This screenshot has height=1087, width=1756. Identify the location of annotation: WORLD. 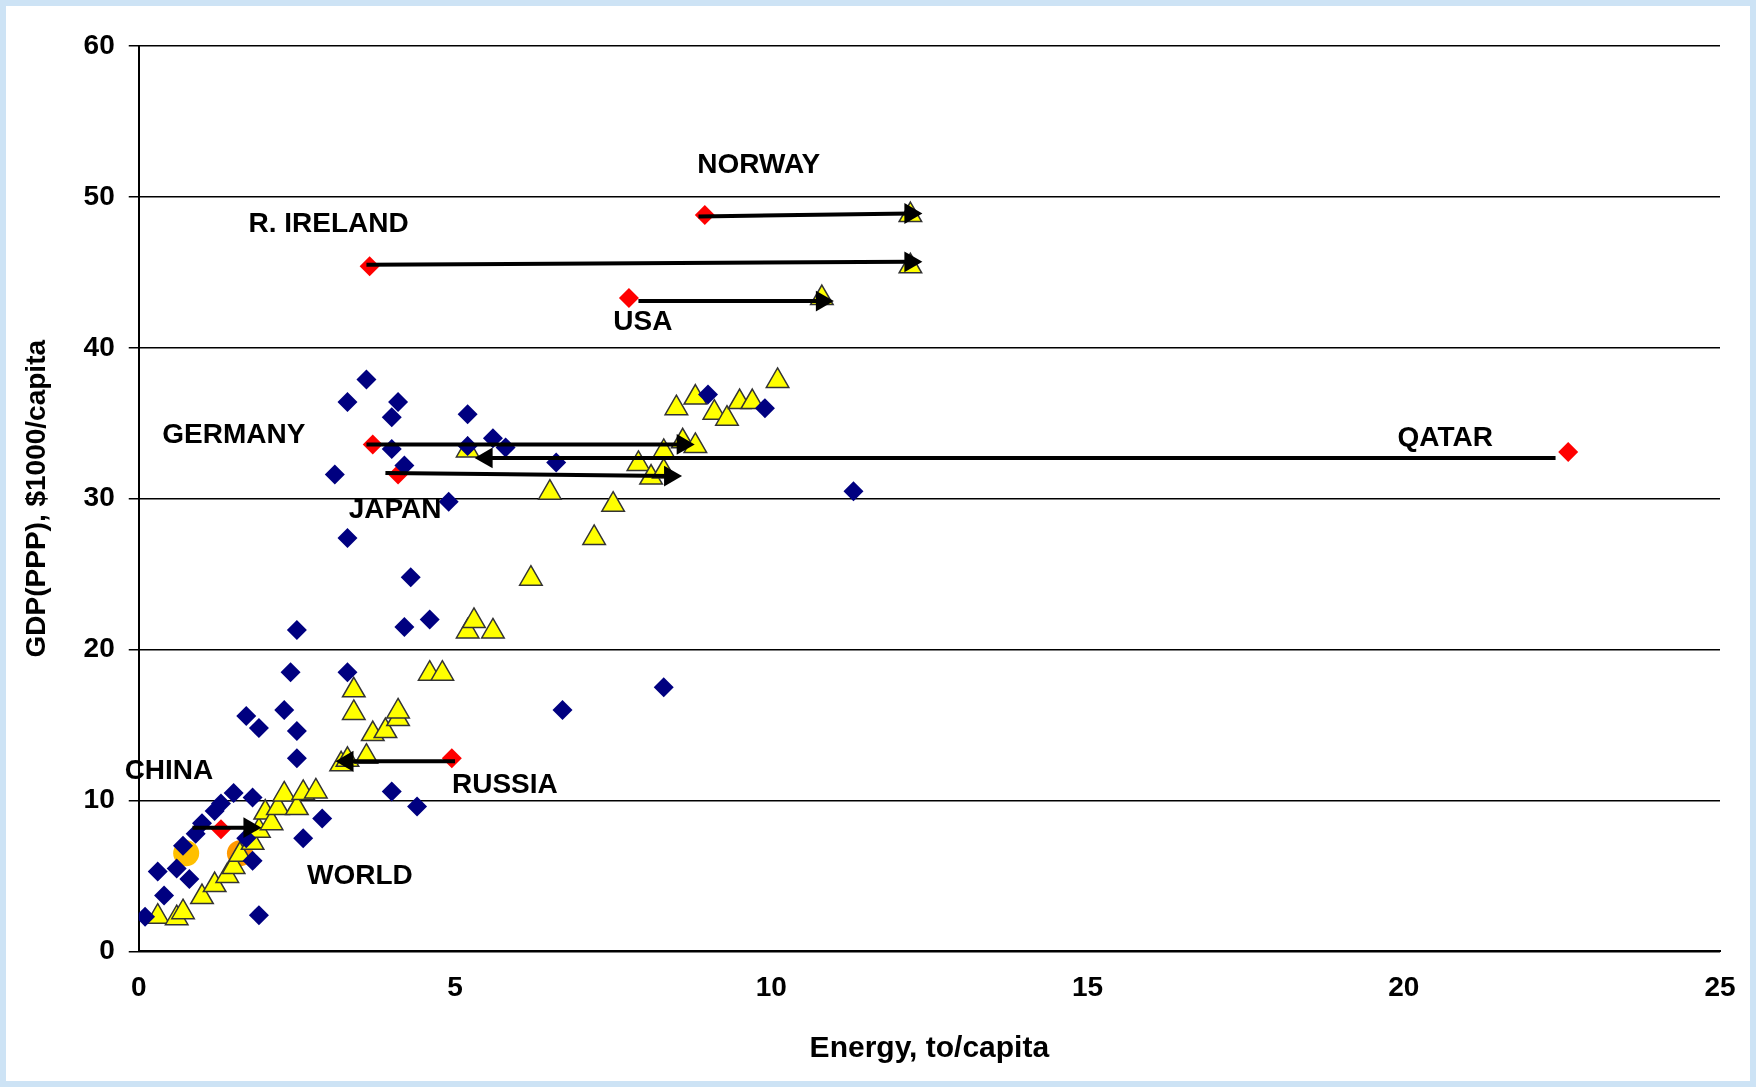
(360, 875).